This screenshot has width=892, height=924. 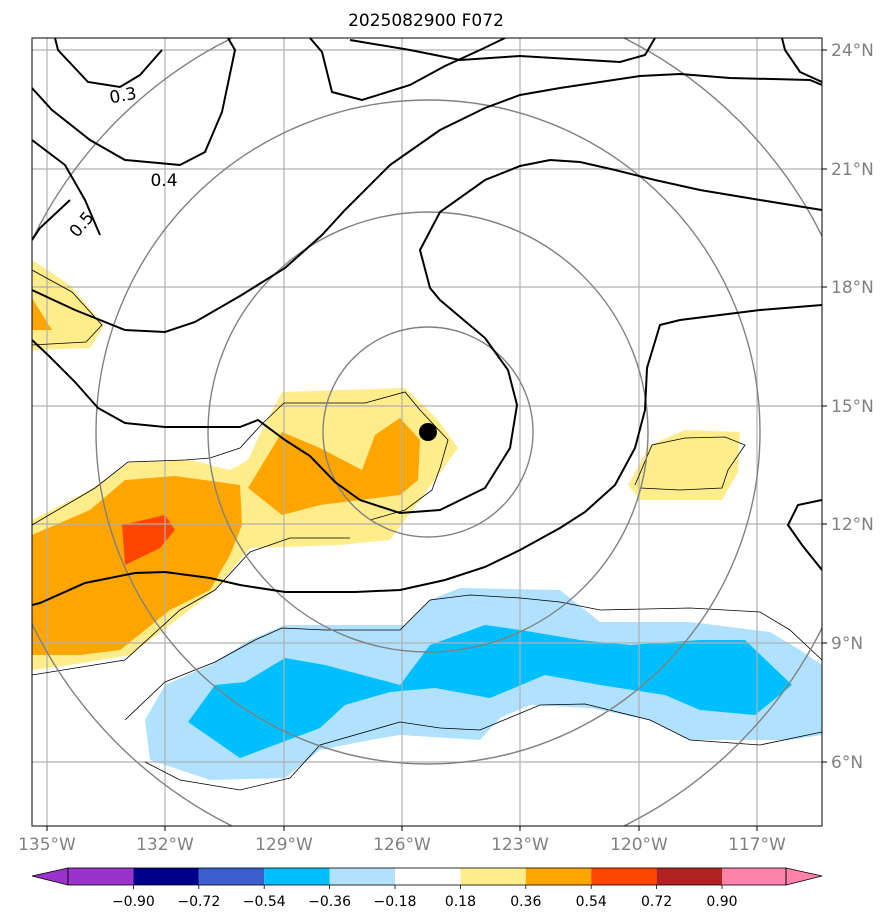 What do you see at coordinates (264, 902) in the screenshot?
I see `colorbar-label: −0.54` at bounding box center [264, 902].